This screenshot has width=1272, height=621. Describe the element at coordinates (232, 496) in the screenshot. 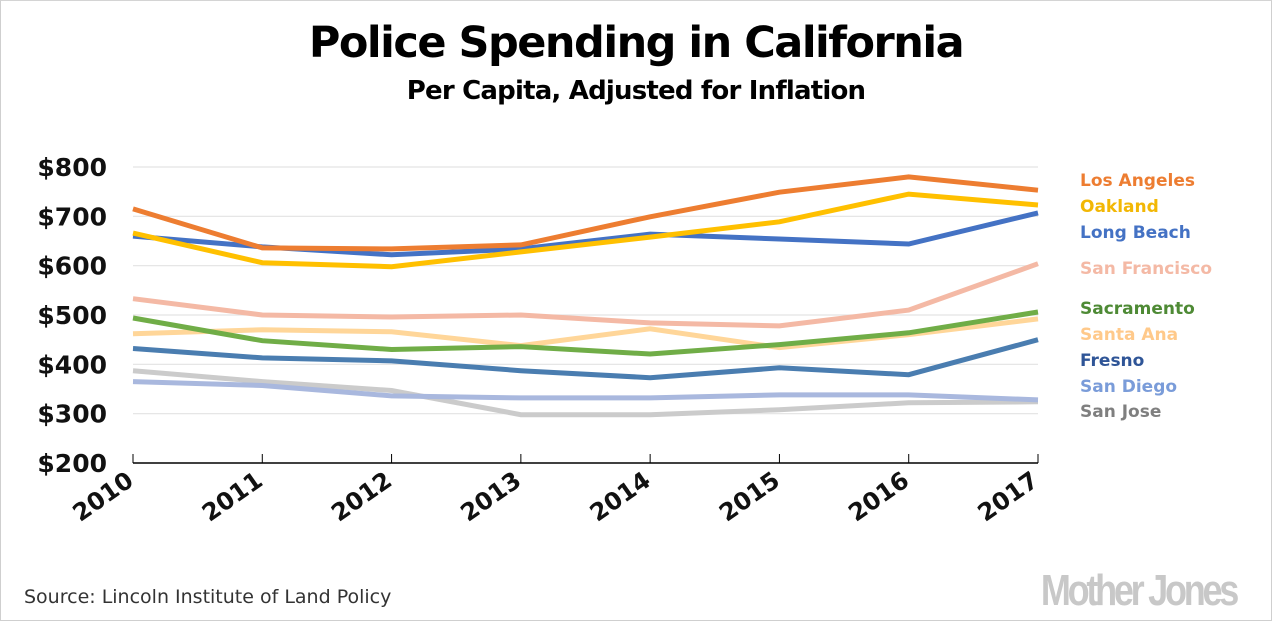

I see `x-tick-label: 2011` at that location.